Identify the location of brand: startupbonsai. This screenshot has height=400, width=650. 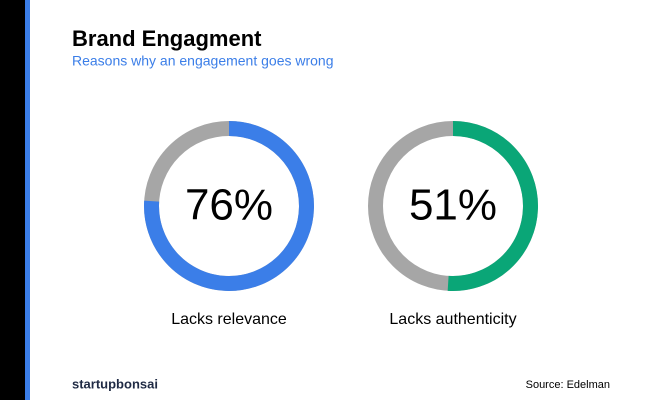
(115, 383).